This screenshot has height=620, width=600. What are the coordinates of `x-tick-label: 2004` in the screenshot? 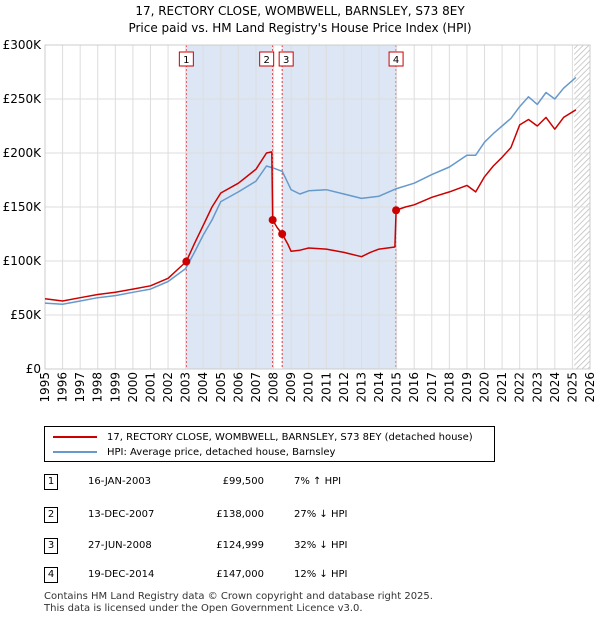 It's located at (203, 387).